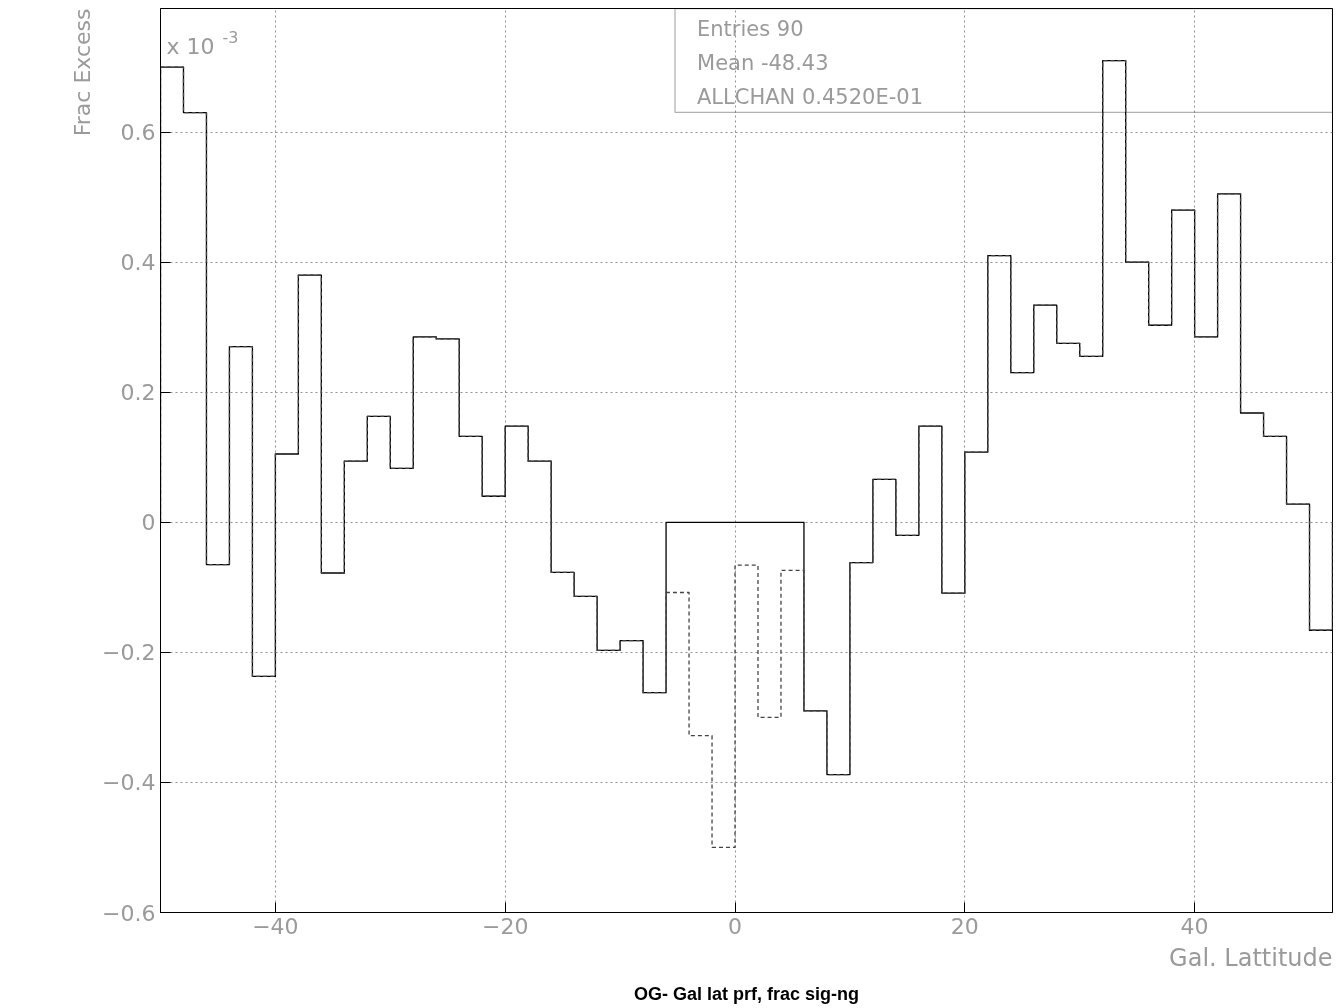 The image size is (1338, 1008). I want to click on x-tick-label: 40, so click(1194, 926).